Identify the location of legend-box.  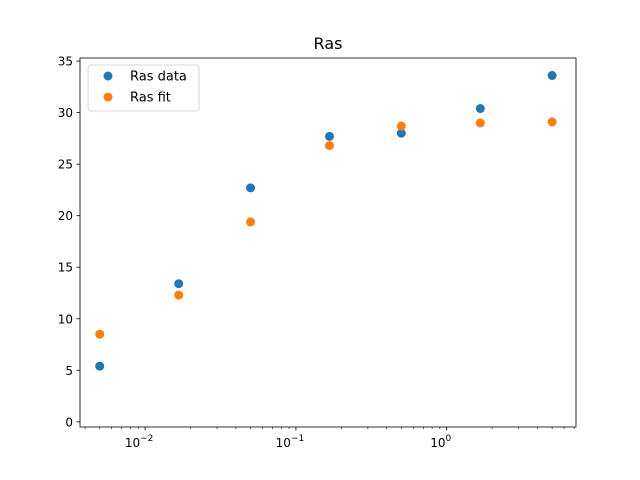
(143, 88).